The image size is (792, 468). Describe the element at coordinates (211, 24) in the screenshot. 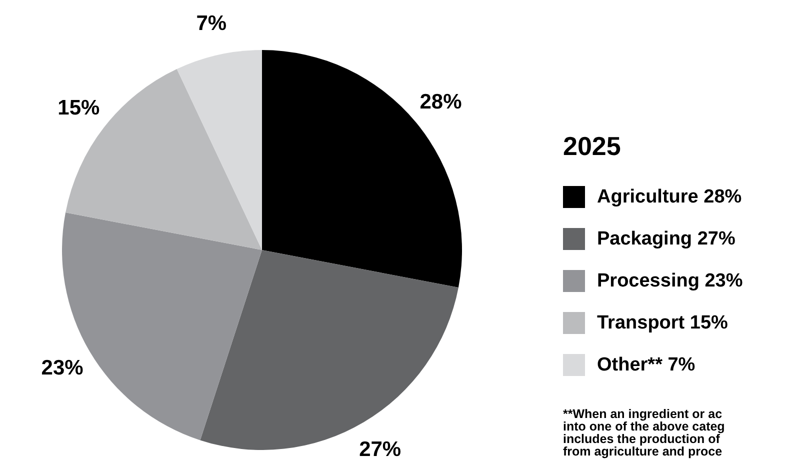

I see `data-label: 7%` at that location.